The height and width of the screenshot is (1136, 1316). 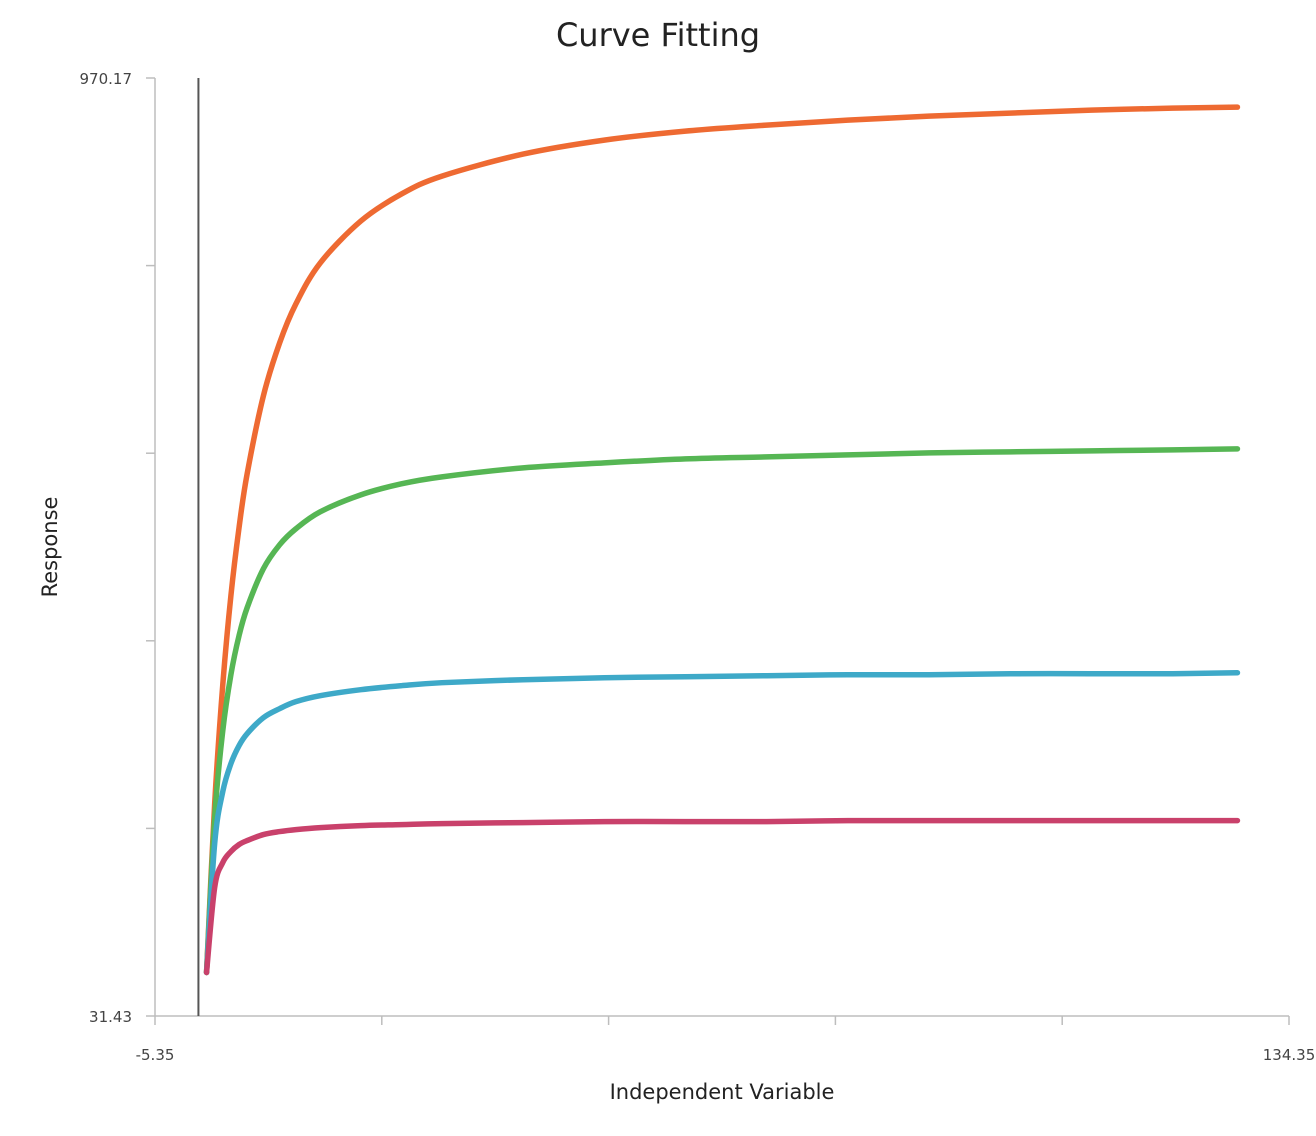 What do you see at coordinates (50, 547) in the screenshot?
I see `y-axis-label: Response` at bounding box center [50, 547].